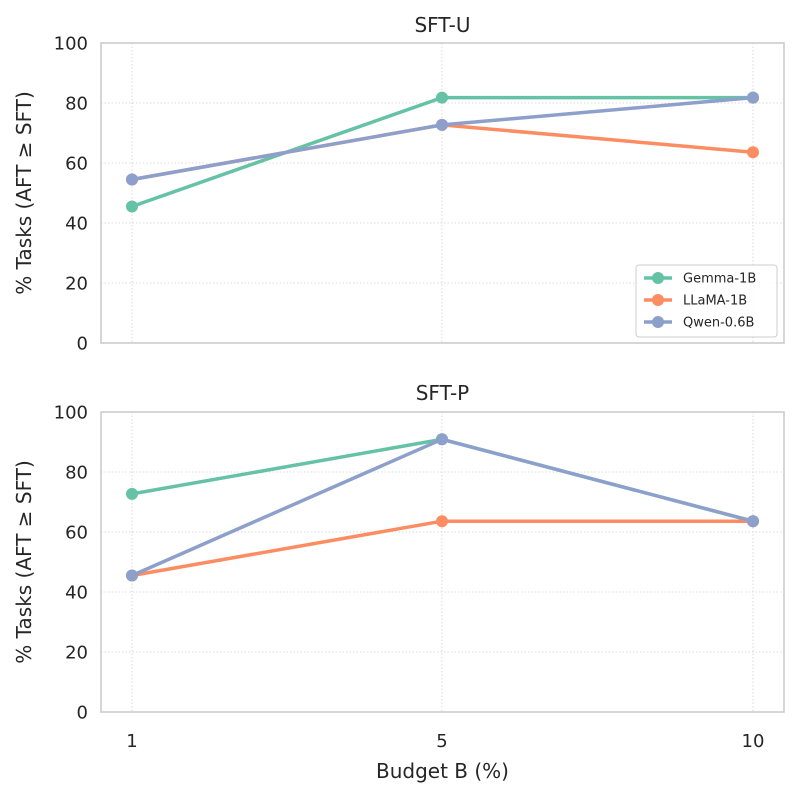 Image resolution: width=798 pixels, height=795 pixels. What do you see at coordinates (753, 741) in the screenshot?
I see `x-tick-label: 10` at bounding box center [753, 741].